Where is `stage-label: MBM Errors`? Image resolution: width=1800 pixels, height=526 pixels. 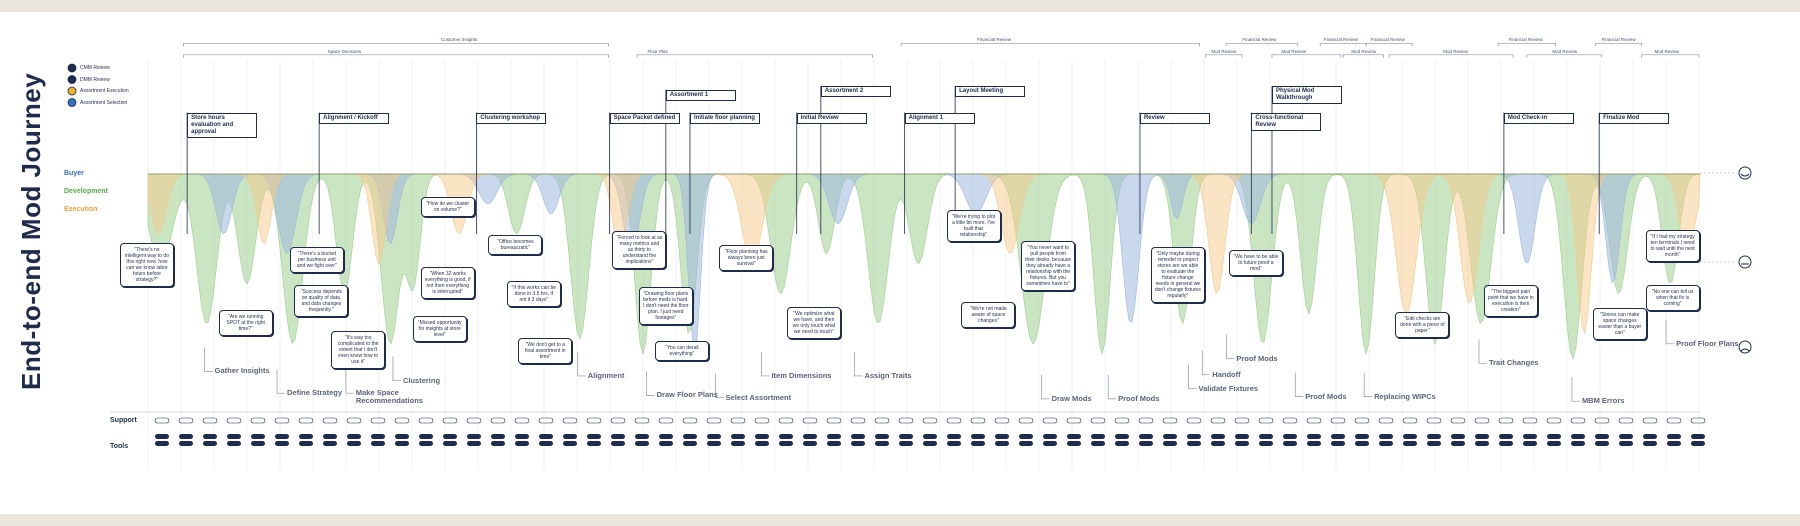 stage-label: MBM Errors is located at coordinates (1603, 401).